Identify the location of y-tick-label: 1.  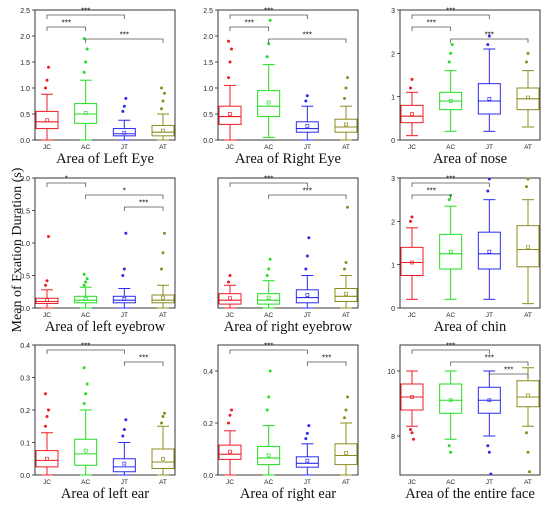
(393, 266).